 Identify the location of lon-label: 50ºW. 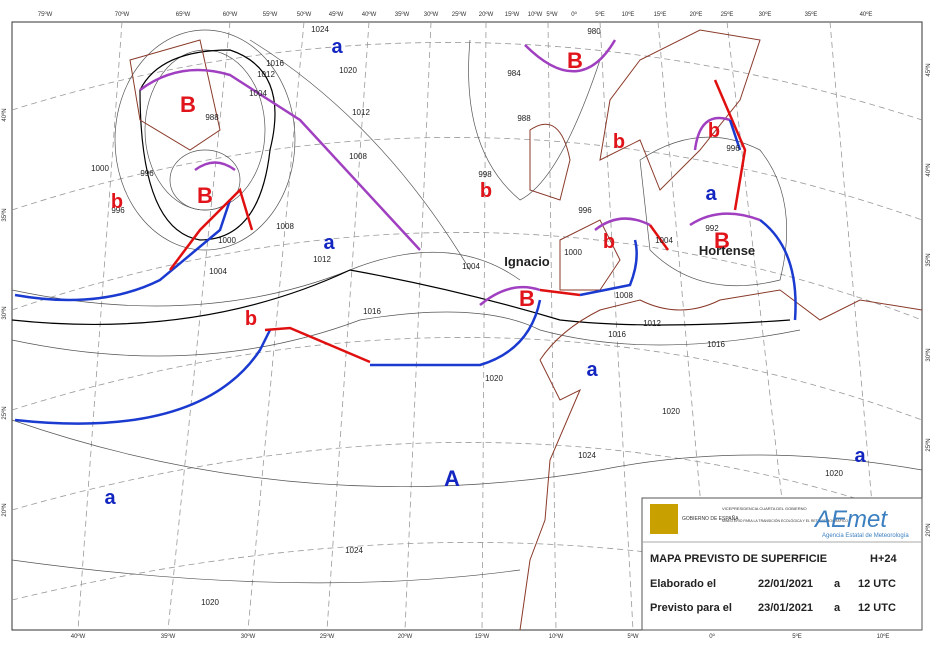
(304, 14).